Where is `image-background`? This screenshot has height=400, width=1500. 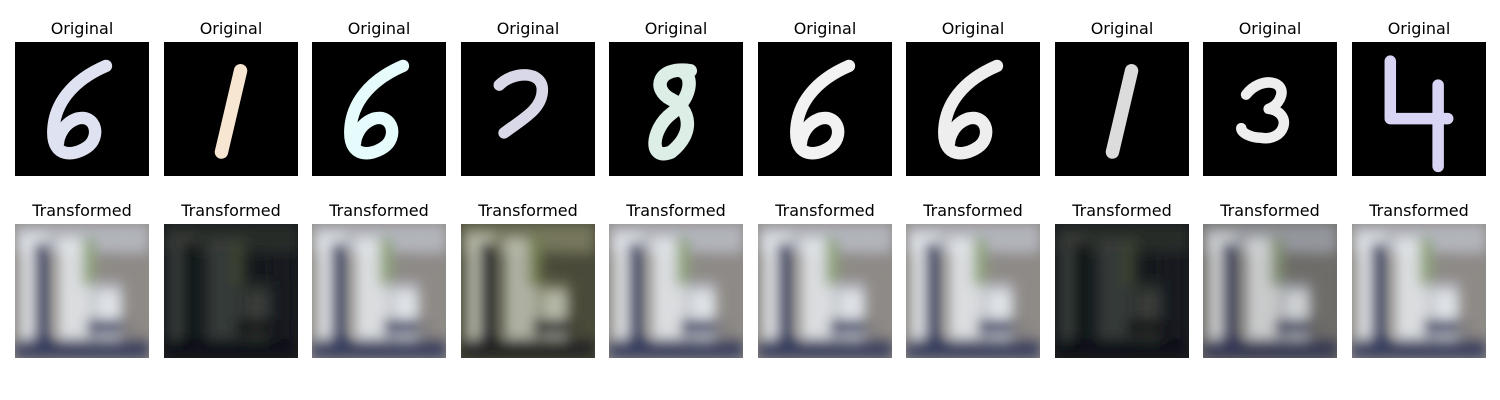
image-background is located at coordinates (1419, 109).